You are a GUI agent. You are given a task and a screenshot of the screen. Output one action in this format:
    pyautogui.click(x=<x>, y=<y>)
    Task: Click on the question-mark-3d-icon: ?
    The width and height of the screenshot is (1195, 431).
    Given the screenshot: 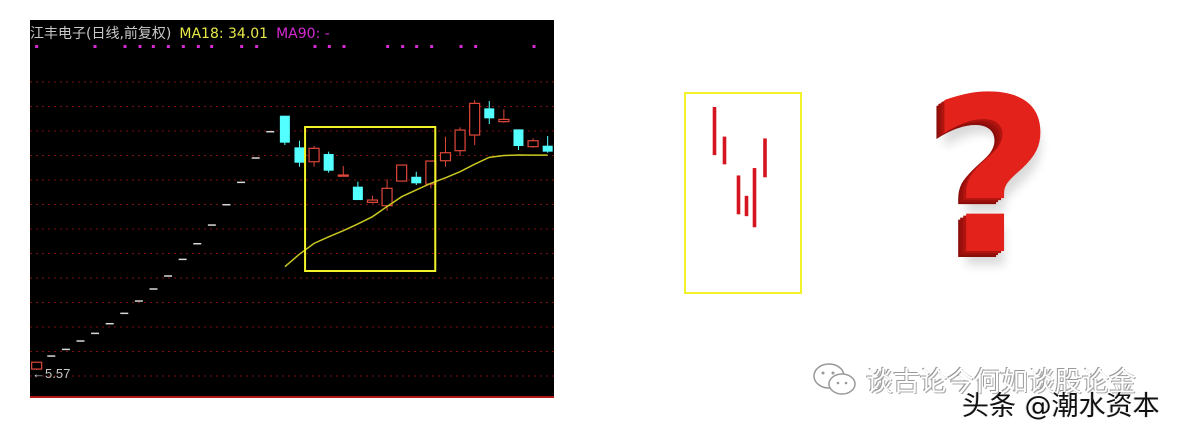 What is the action you would take?
    pyautogui.click(x=992, y=176)
    